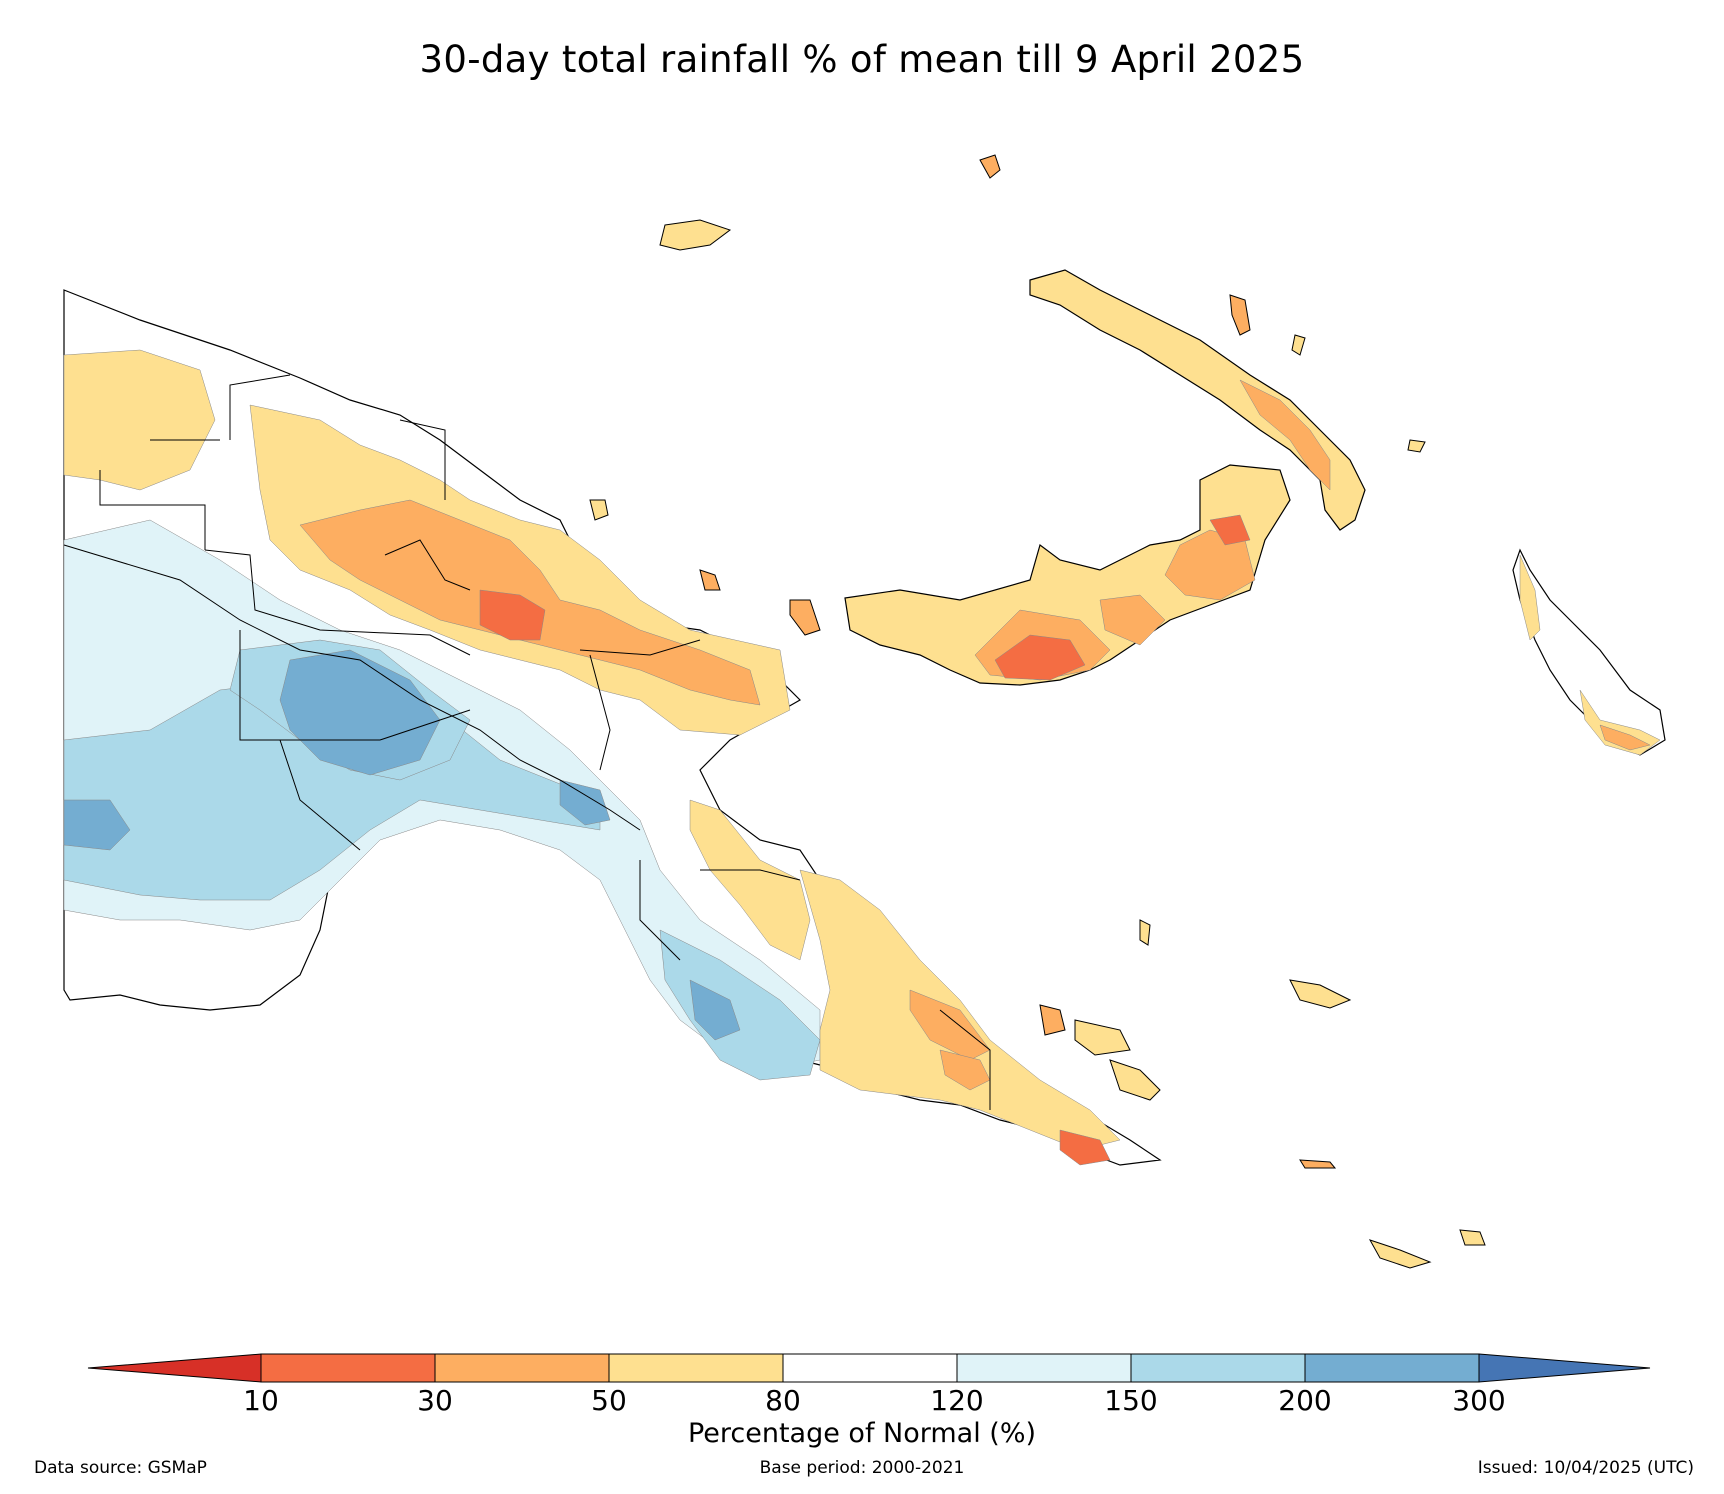 The image size is (1724, 1494). I want to click on data-source-note: Data source: GSMaP, so click(120, 1468).